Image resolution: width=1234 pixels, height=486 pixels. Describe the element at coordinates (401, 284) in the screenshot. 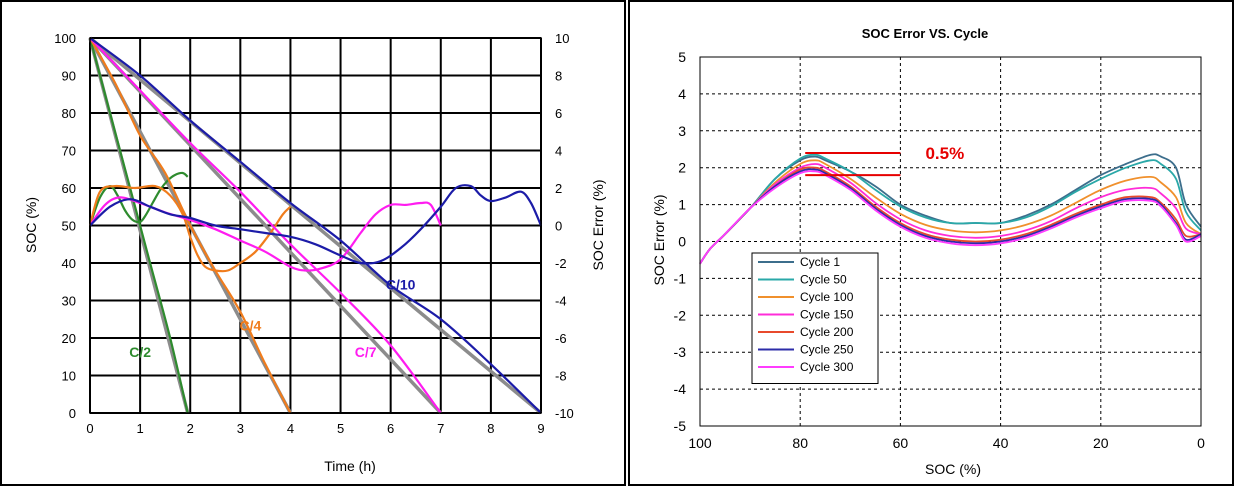

I see `left-curve-label: C/10` at that location.